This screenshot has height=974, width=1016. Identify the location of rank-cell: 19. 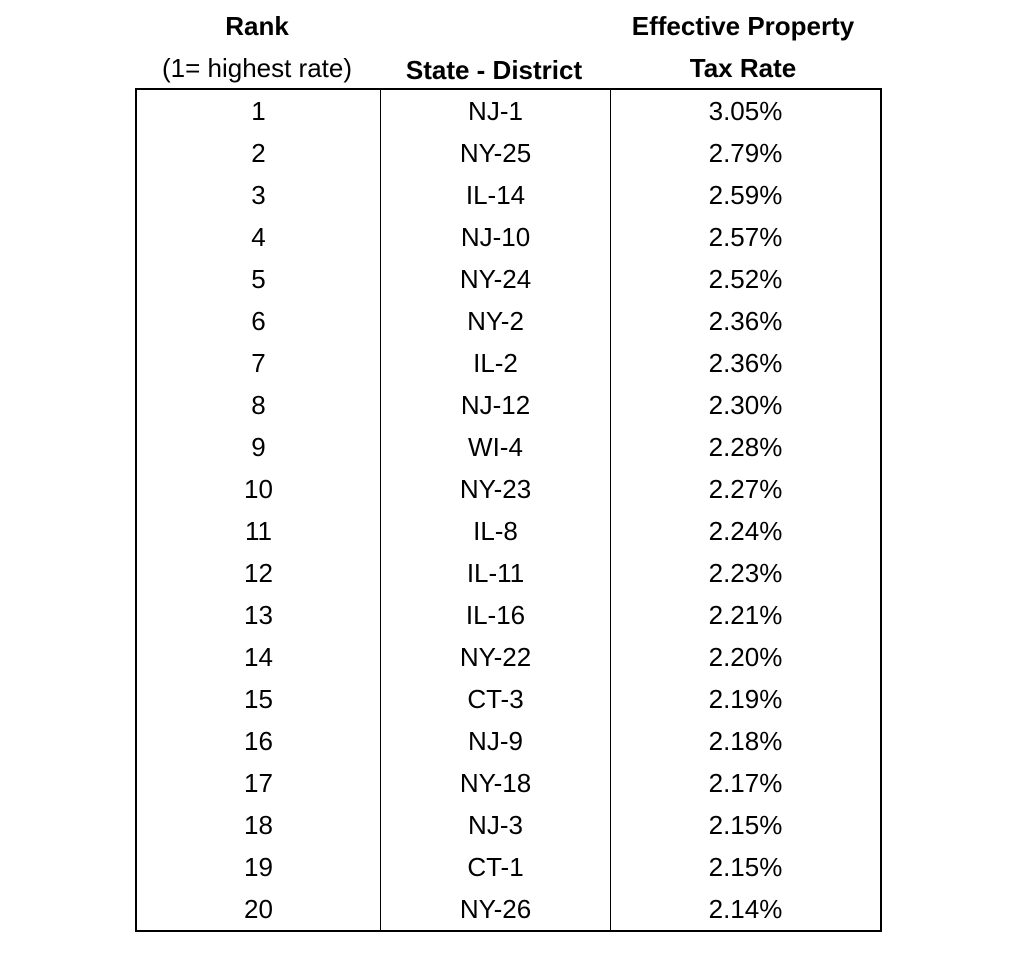
(258, 867).